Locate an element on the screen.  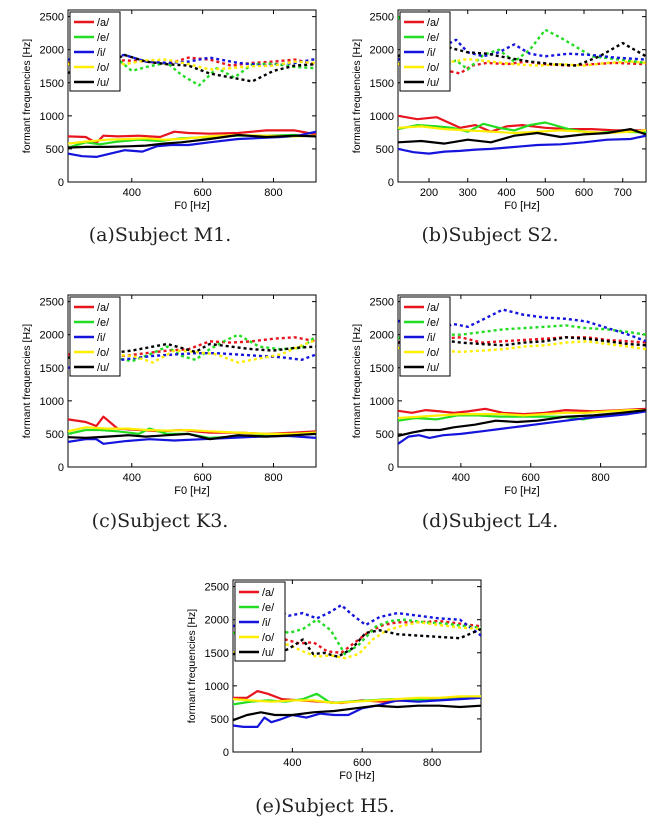
x-tick-label: 700 is located at coordinates (623, 193).